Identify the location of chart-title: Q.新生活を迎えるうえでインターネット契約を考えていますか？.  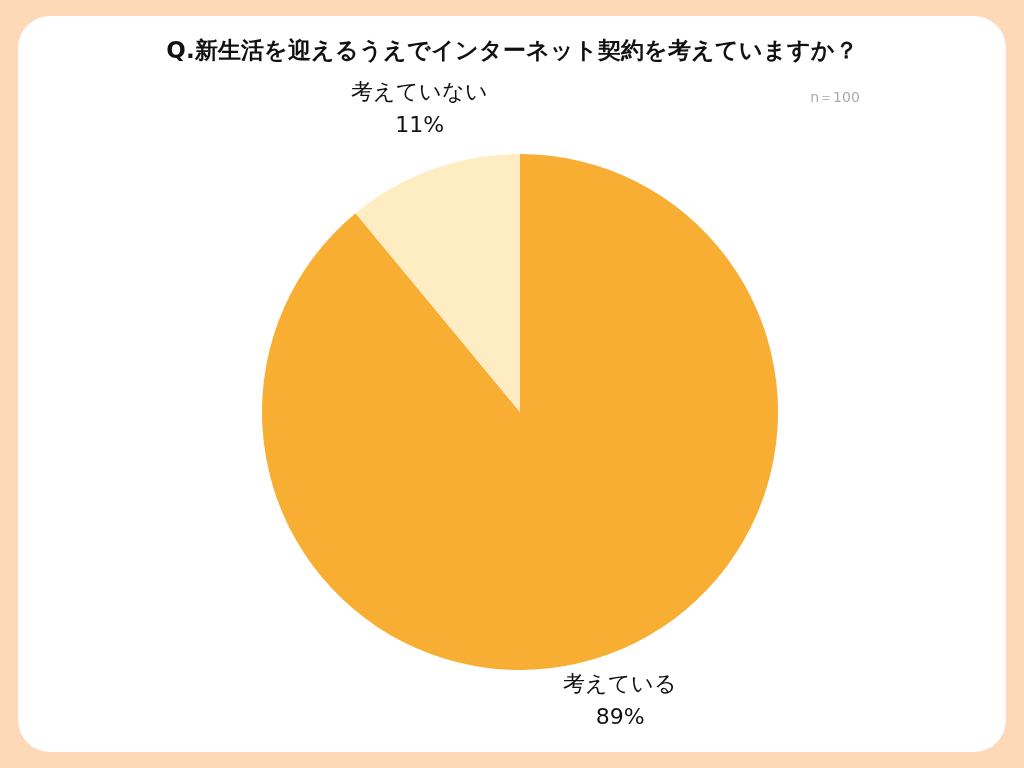
(512, 50).